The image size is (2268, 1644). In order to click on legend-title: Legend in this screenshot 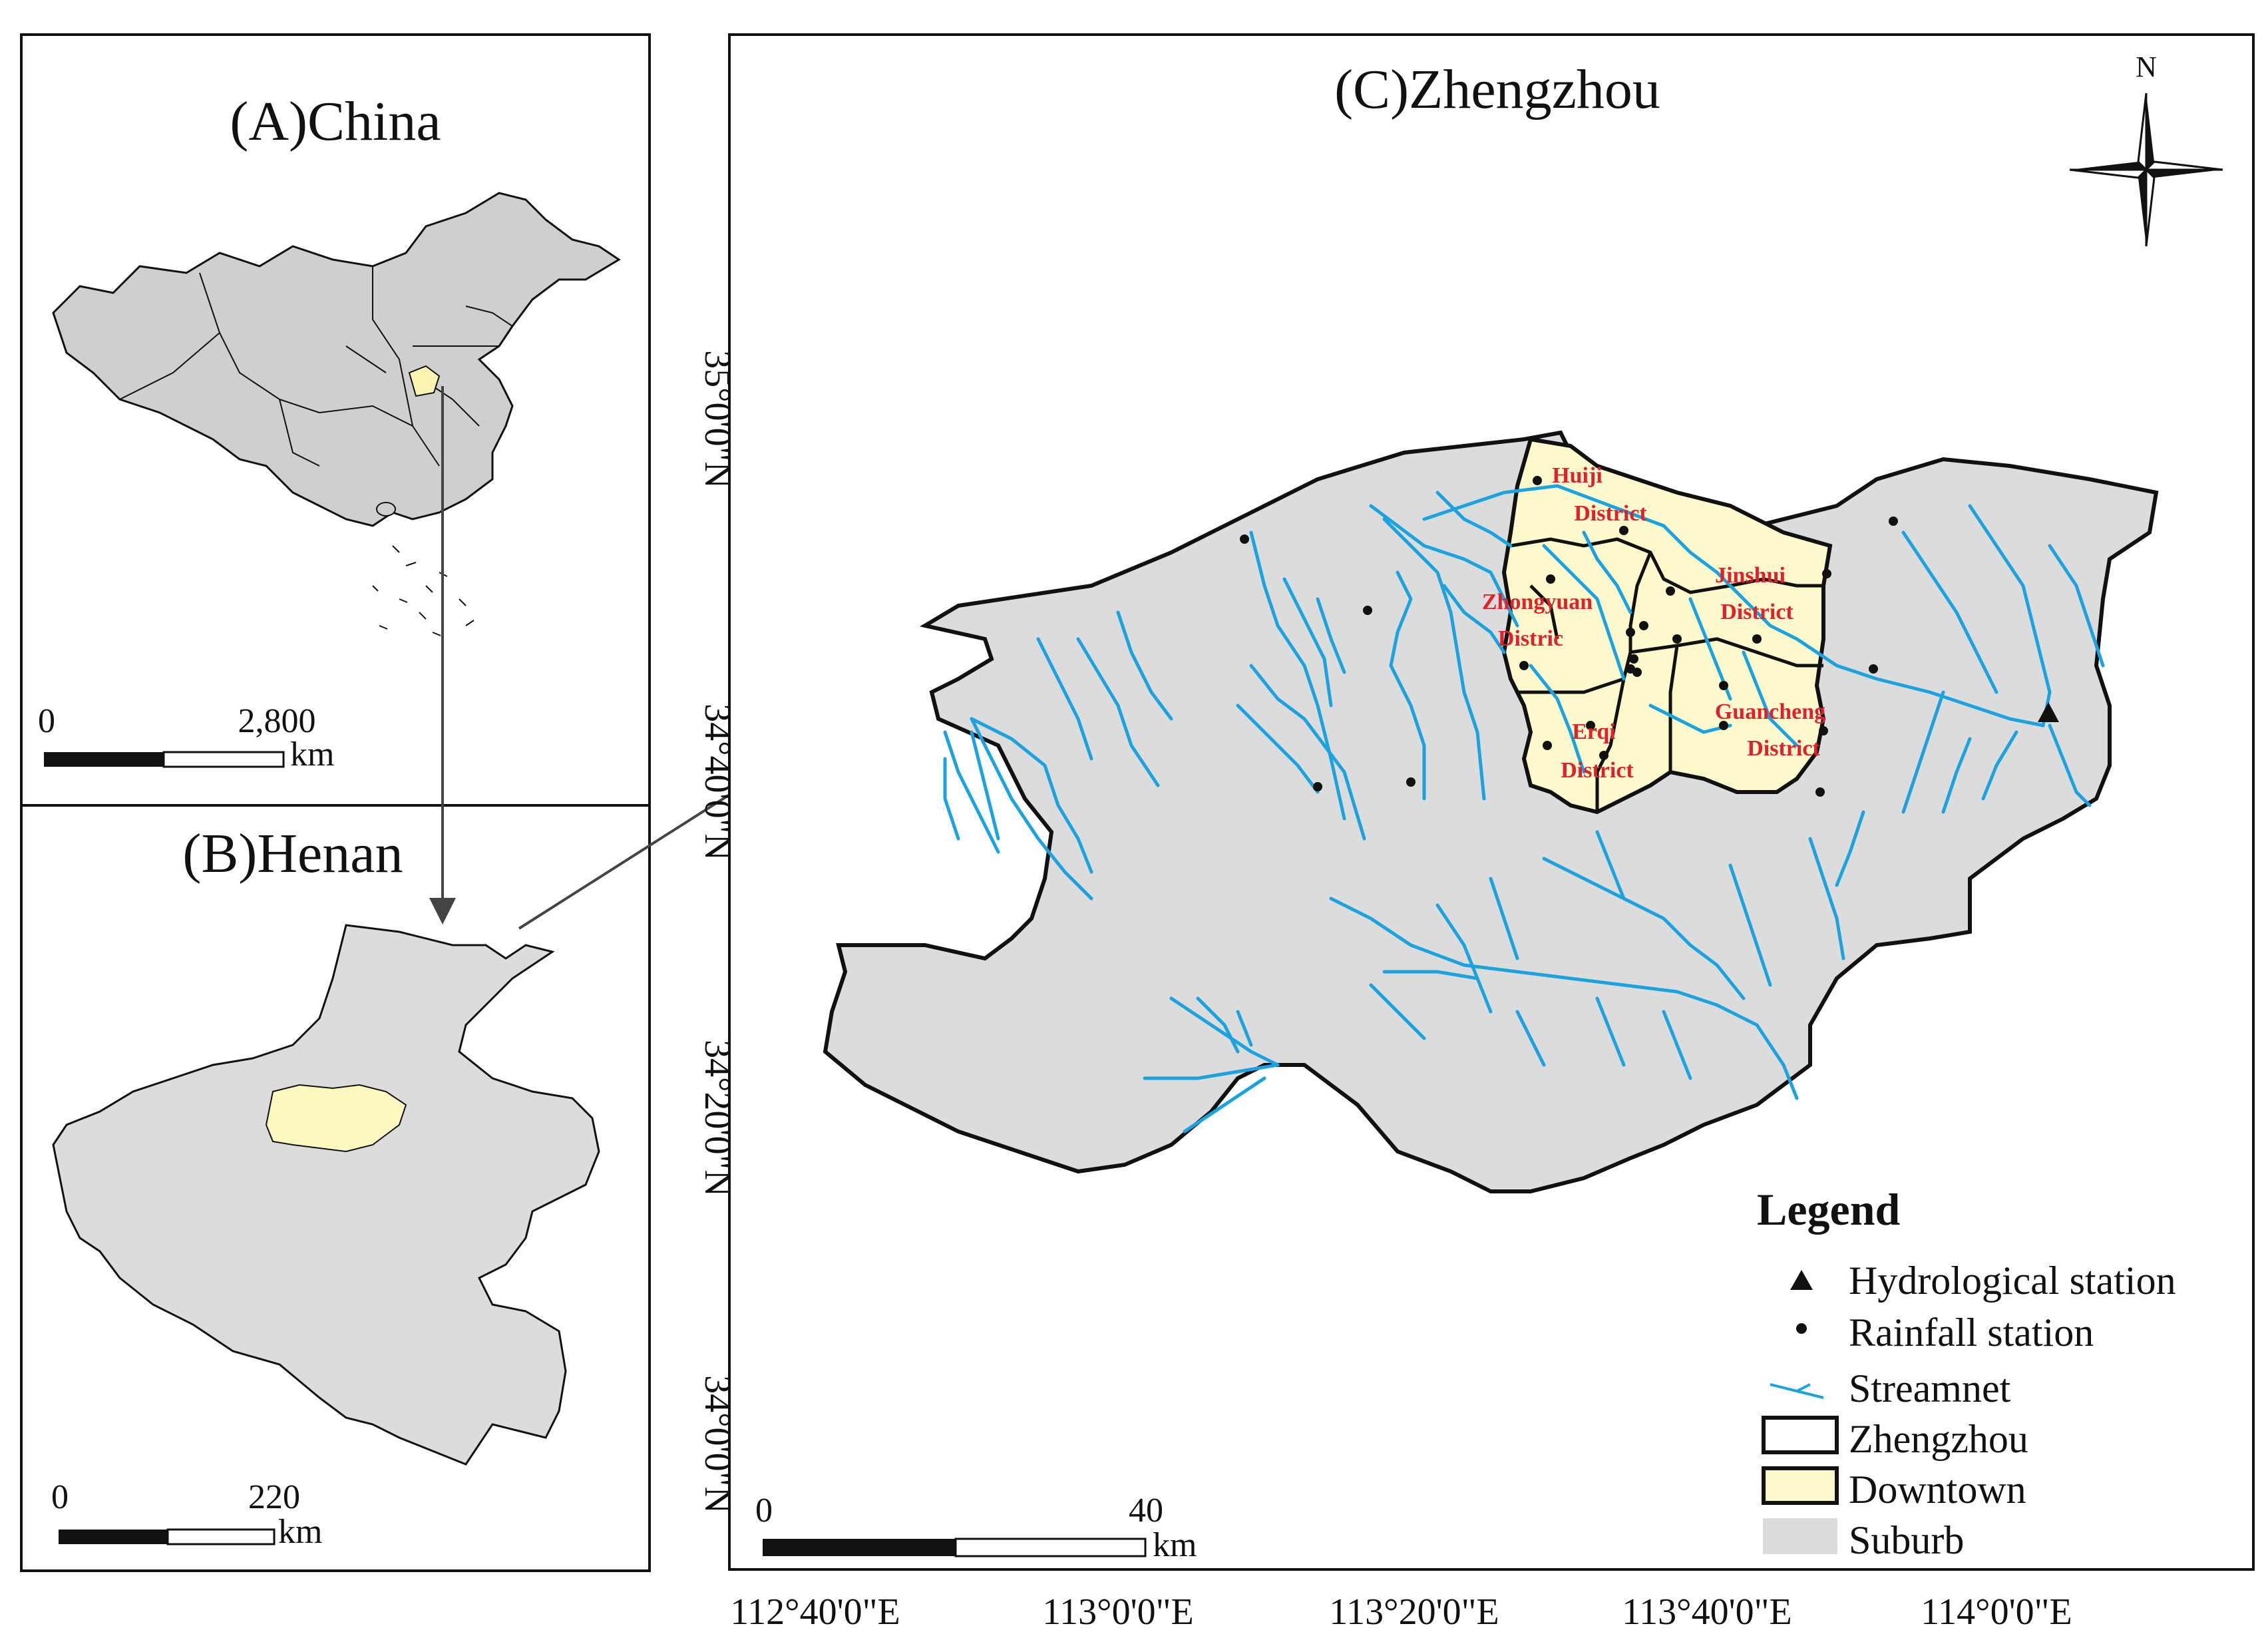, I will do `click(1829, 1210)`.